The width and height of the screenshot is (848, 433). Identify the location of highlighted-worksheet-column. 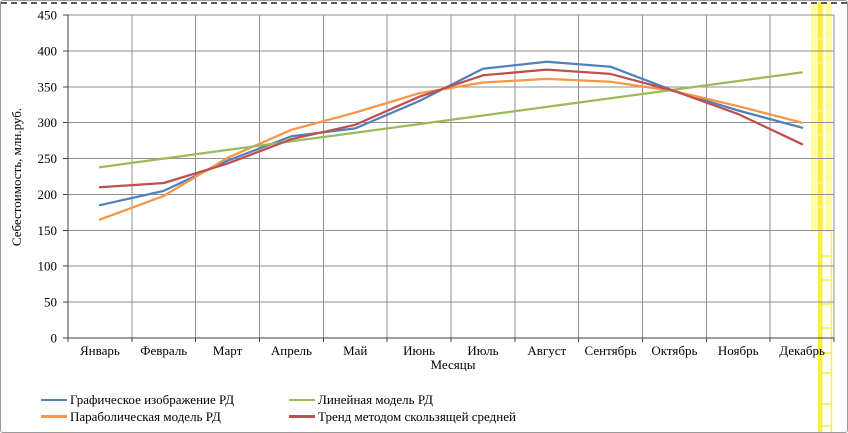
(822, 217).